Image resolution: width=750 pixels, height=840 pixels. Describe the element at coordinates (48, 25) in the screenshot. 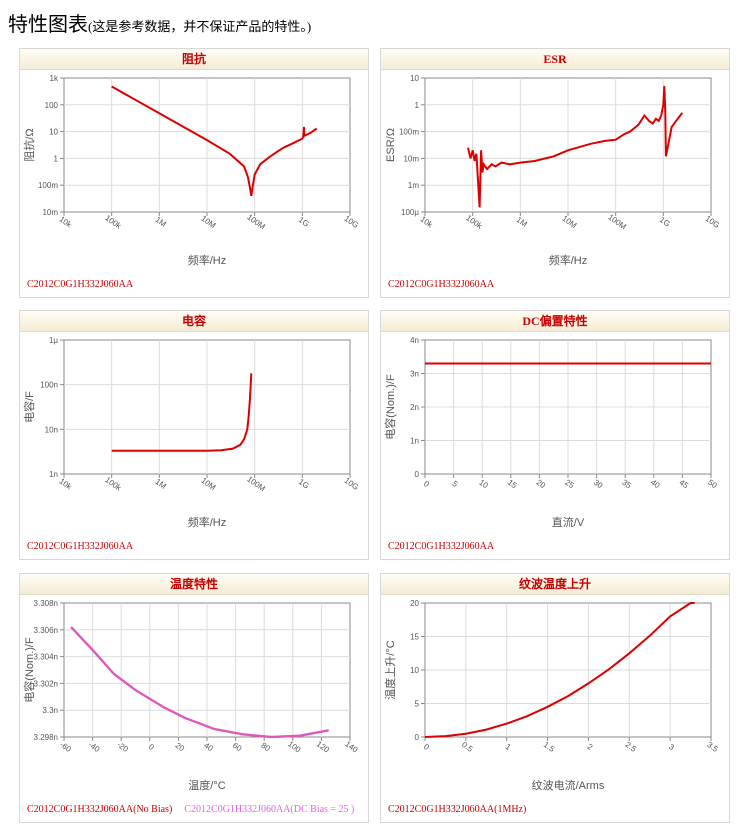

I see `page-title-text: 特性图表` at that location.